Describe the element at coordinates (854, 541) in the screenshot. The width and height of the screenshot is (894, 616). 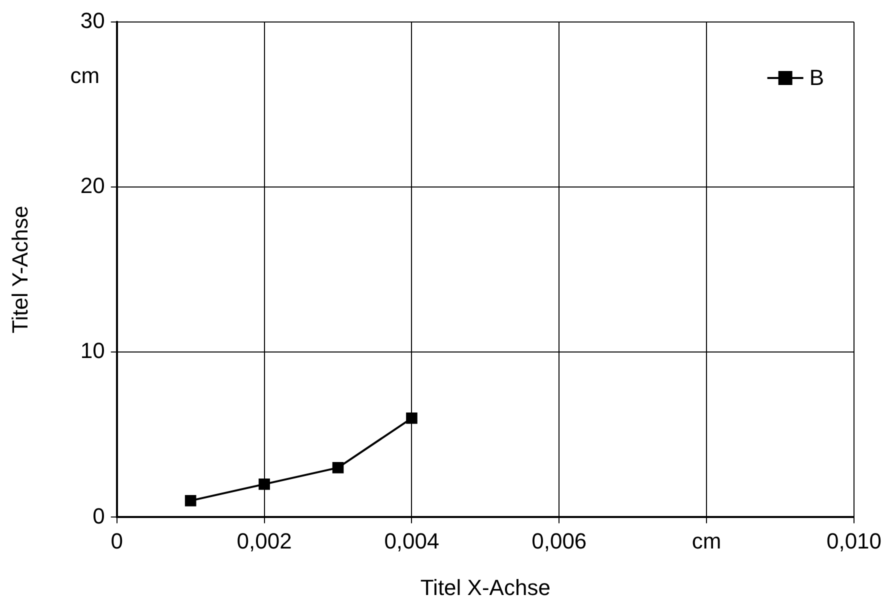
I see `x-tick-label: 0,010` at that location.